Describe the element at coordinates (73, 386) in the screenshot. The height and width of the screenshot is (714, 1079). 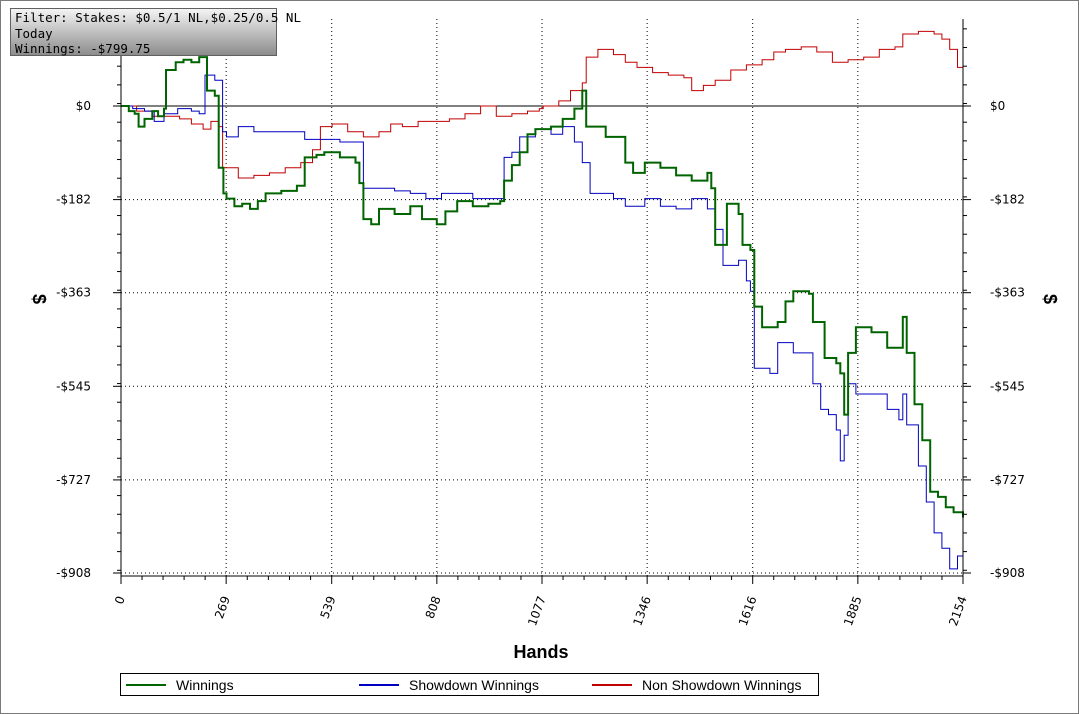
I see `y-tick-label-left: -$545` at that location.